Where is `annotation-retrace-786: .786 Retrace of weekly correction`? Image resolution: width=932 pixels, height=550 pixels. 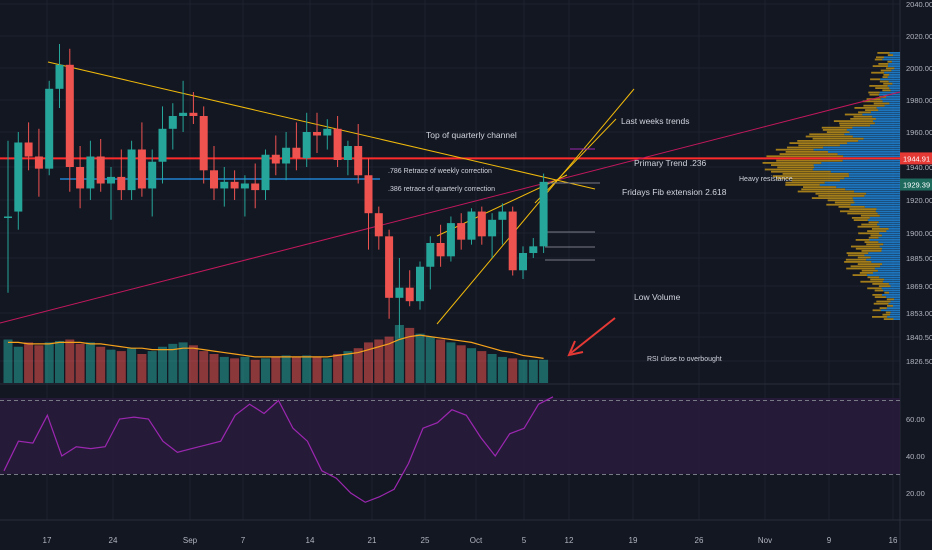
annotation-retrace-786: .786 Retrace of weekly correction is located at coordinates (440, 171).